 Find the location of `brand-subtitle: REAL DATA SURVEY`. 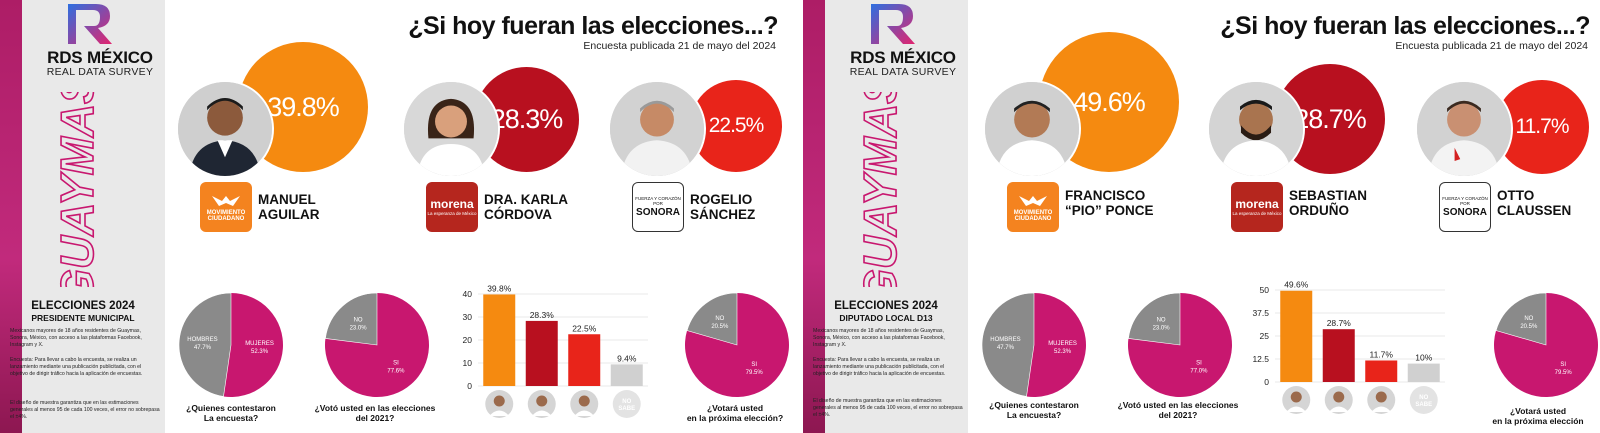

brand-subtitle: REAL DATA SURVEY is located at coordinates (903, 72).